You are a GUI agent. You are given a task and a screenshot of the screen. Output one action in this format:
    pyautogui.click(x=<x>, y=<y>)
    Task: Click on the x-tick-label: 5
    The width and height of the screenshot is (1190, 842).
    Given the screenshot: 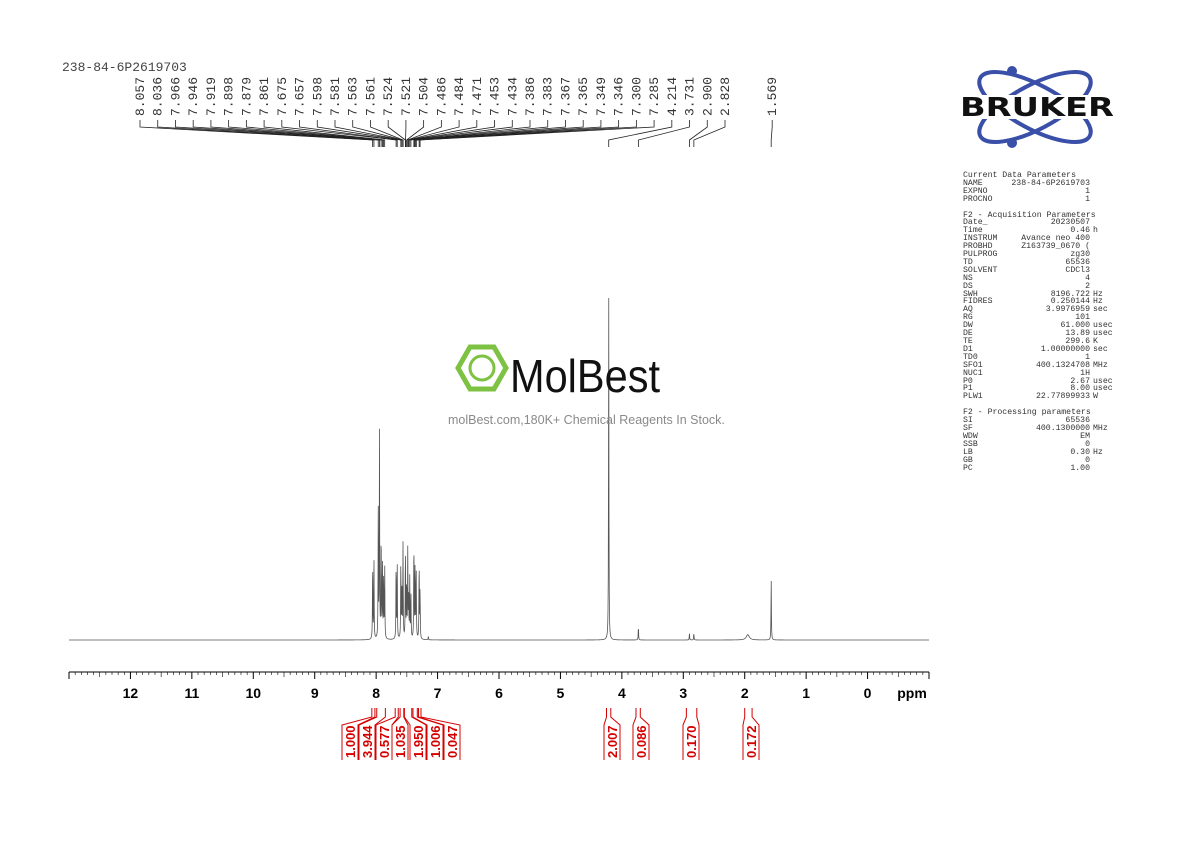 What is the action you would take?
    pyautogui.click(x=561, y=693)
    